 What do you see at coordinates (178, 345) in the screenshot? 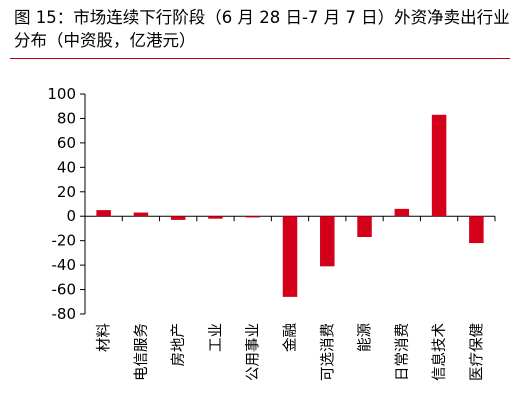
I see `x-tick-label: 房地产` at bounding box center [178, 345].